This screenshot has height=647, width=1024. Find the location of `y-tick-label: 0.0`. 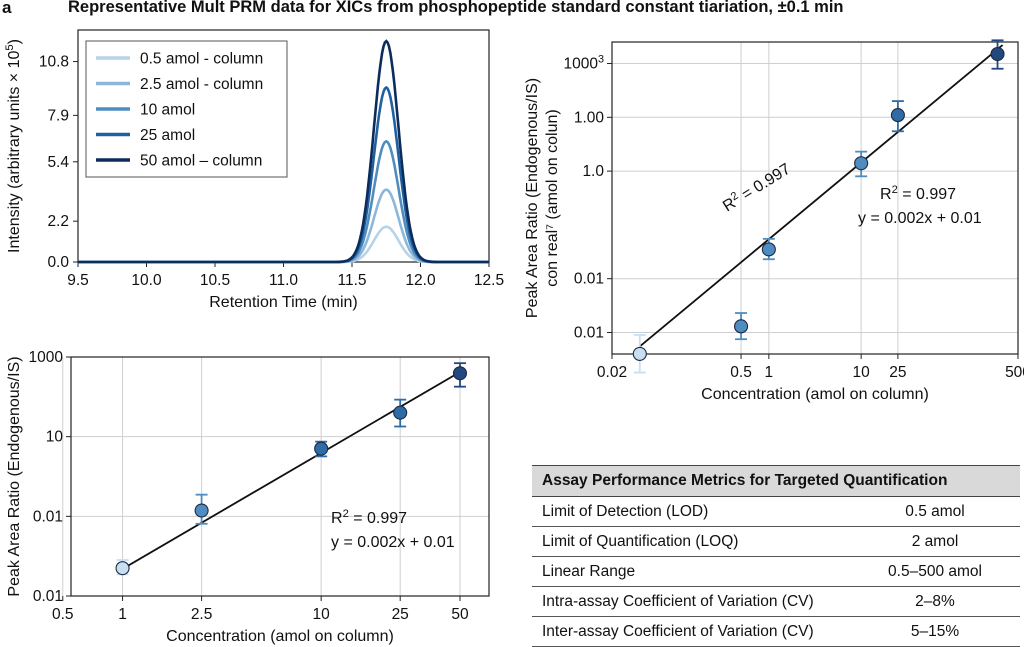

y-tick-label: 0.0 is located at coordinates (58, 262).